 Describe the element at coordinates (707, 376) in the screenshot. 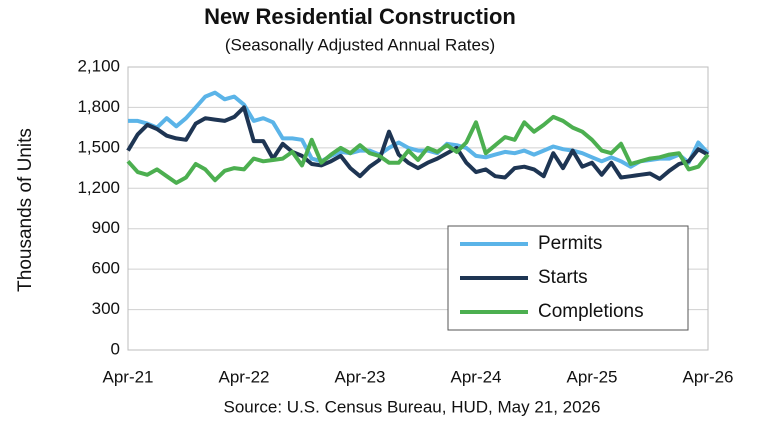

I see `x-tick-label: Apr-26` at that location.